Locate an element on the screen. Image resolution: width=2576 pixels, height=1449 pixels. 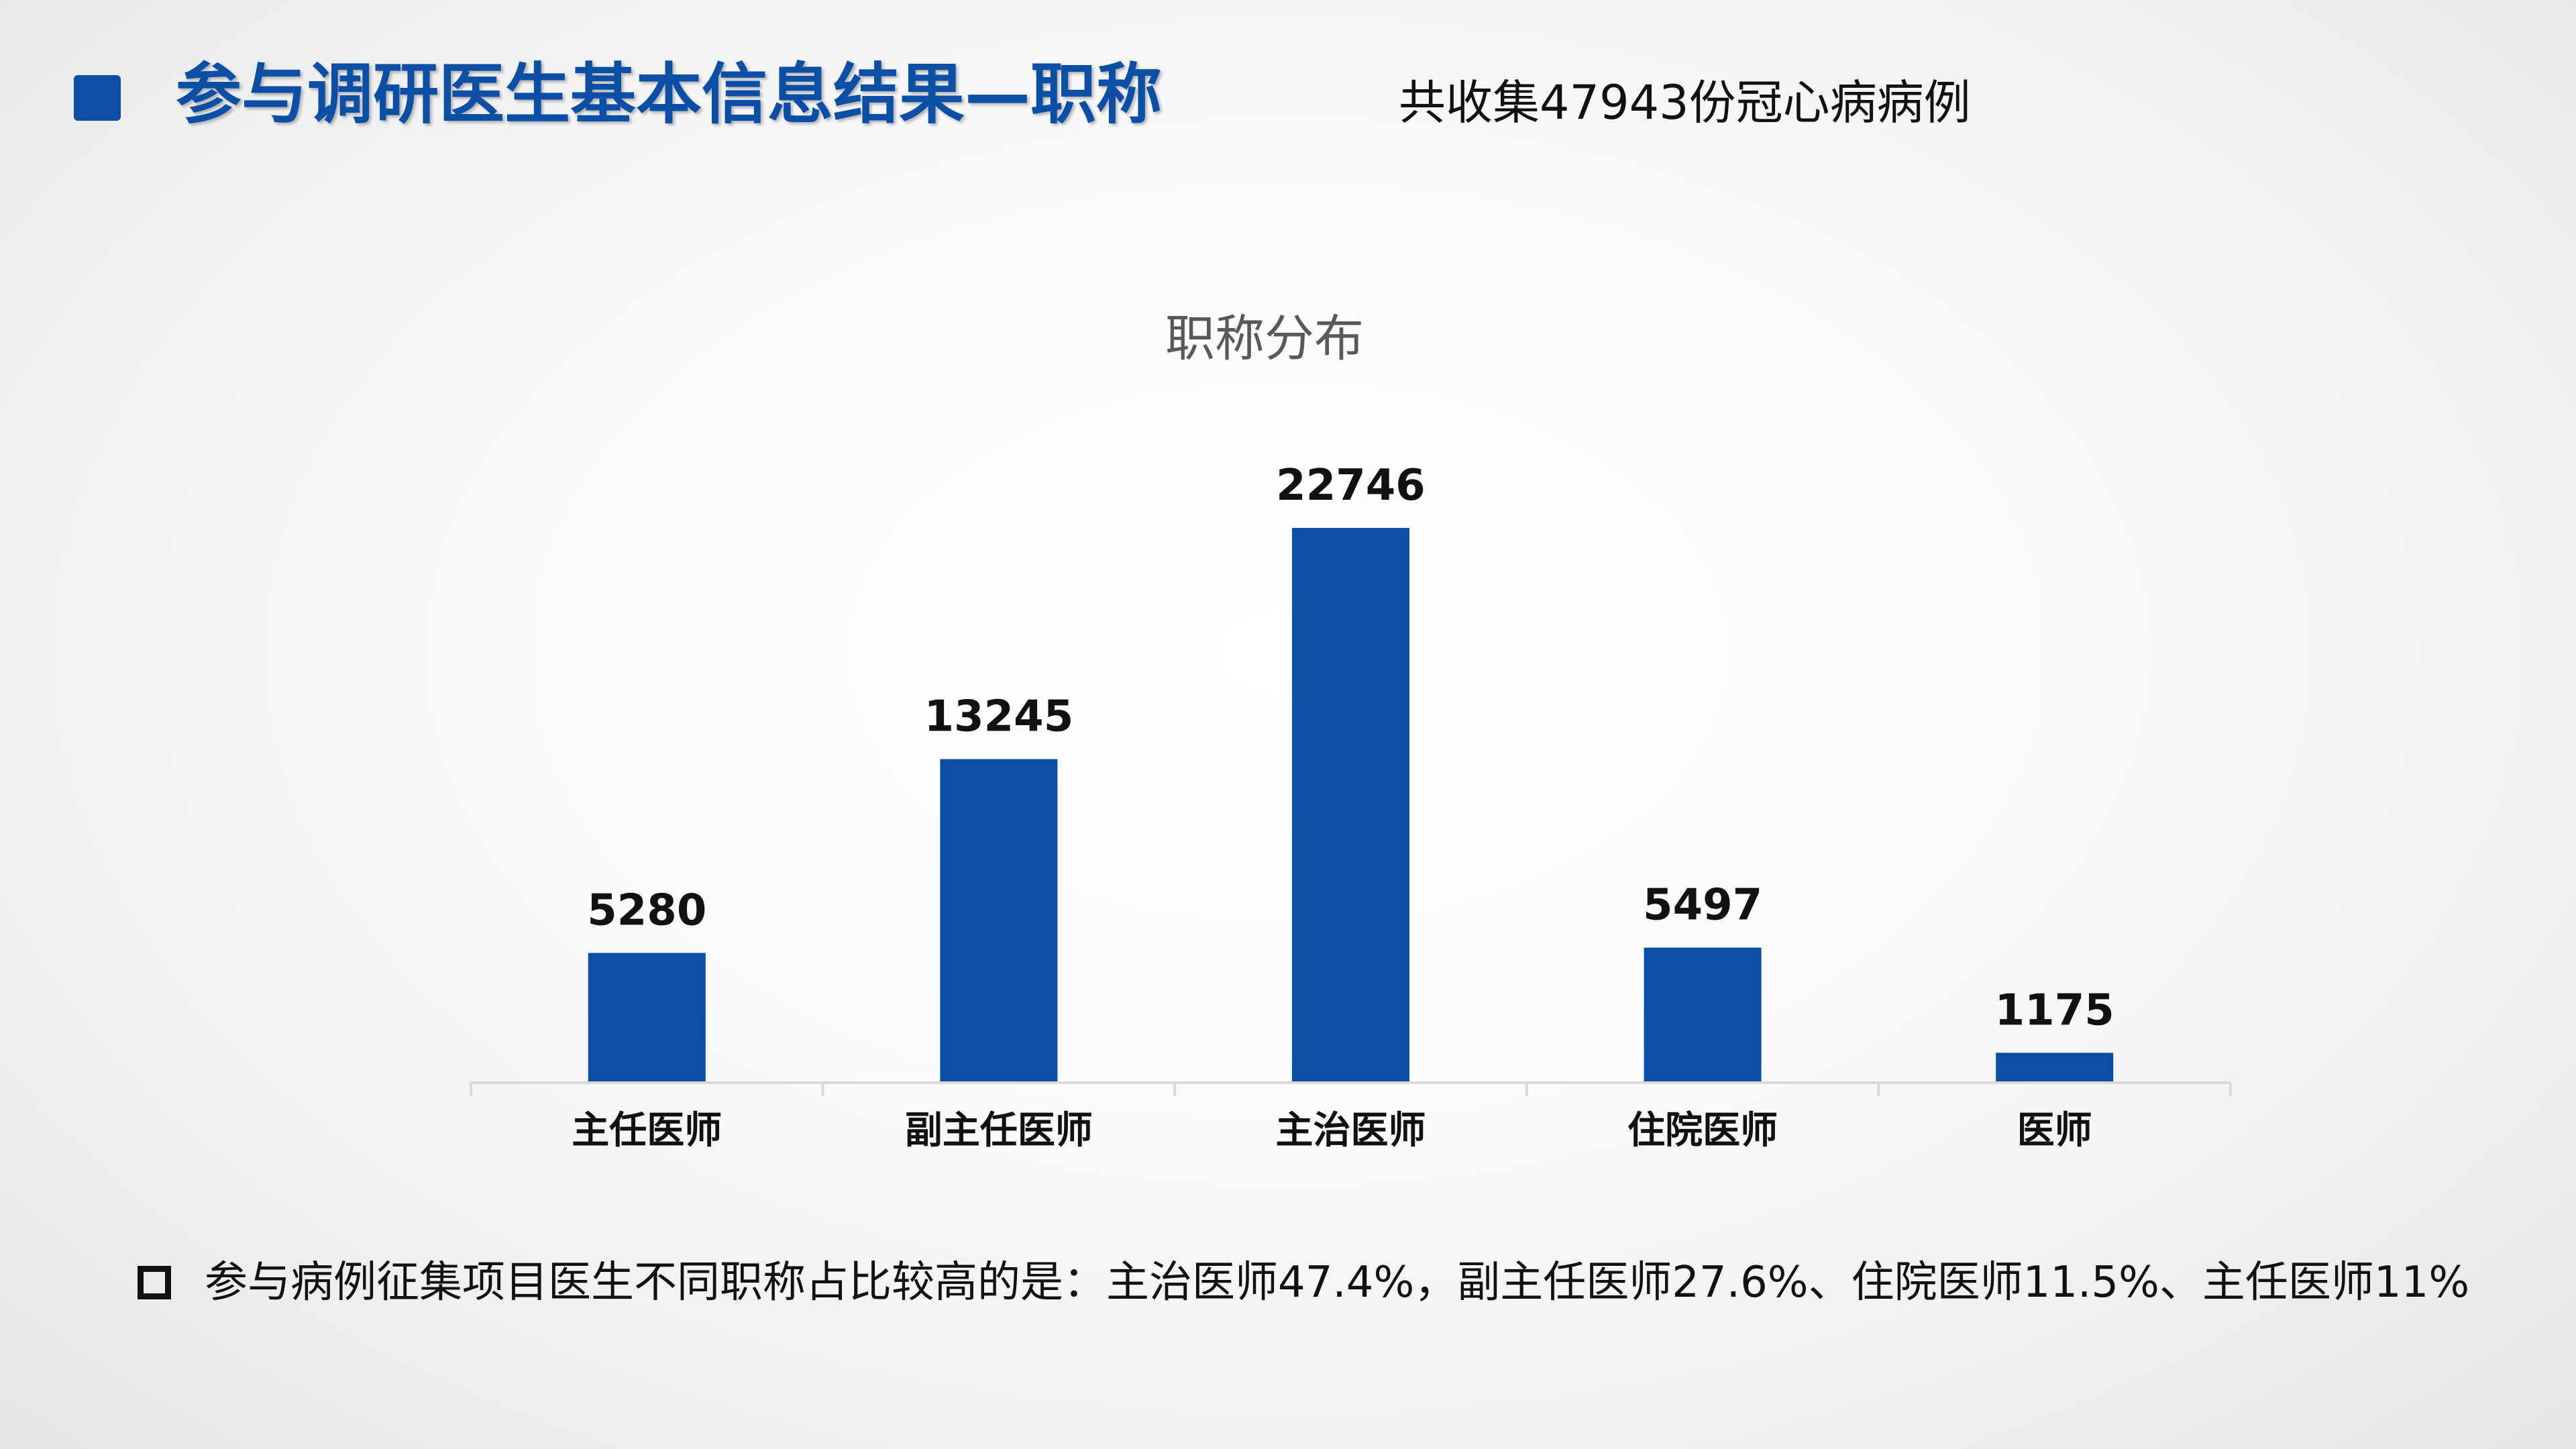
x-axis is located at coordinates (1351, 1088).